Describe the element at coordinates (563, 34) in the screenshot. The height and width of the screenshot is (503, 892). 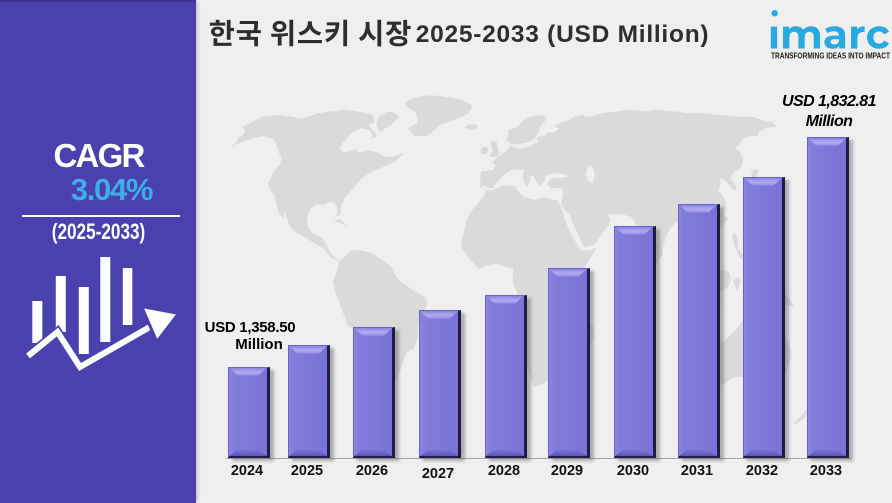
I see `svg-text: 2025-2033 (USD Million)` at that location.